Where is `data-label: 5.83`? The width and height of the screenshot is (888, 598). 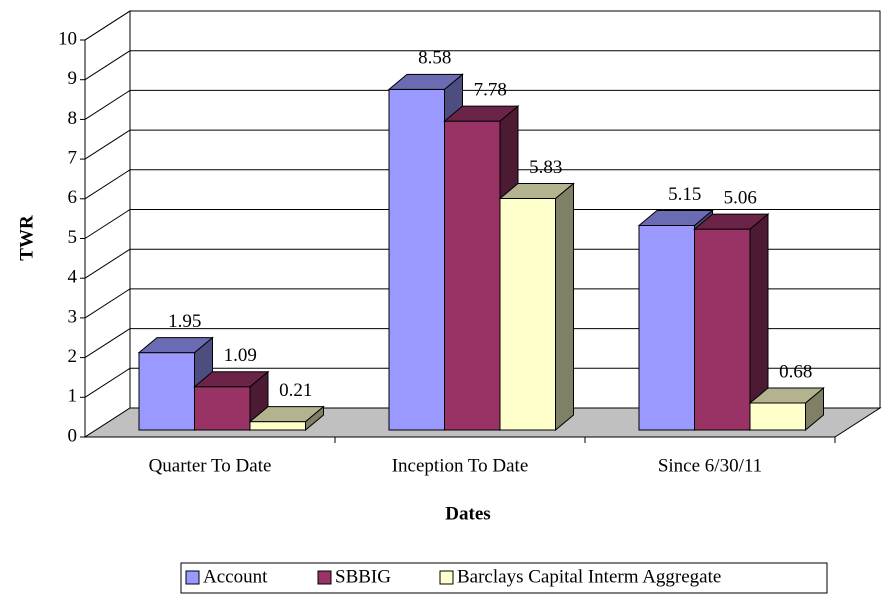 data-label: 5.83 is located at coordinates (545, 167).